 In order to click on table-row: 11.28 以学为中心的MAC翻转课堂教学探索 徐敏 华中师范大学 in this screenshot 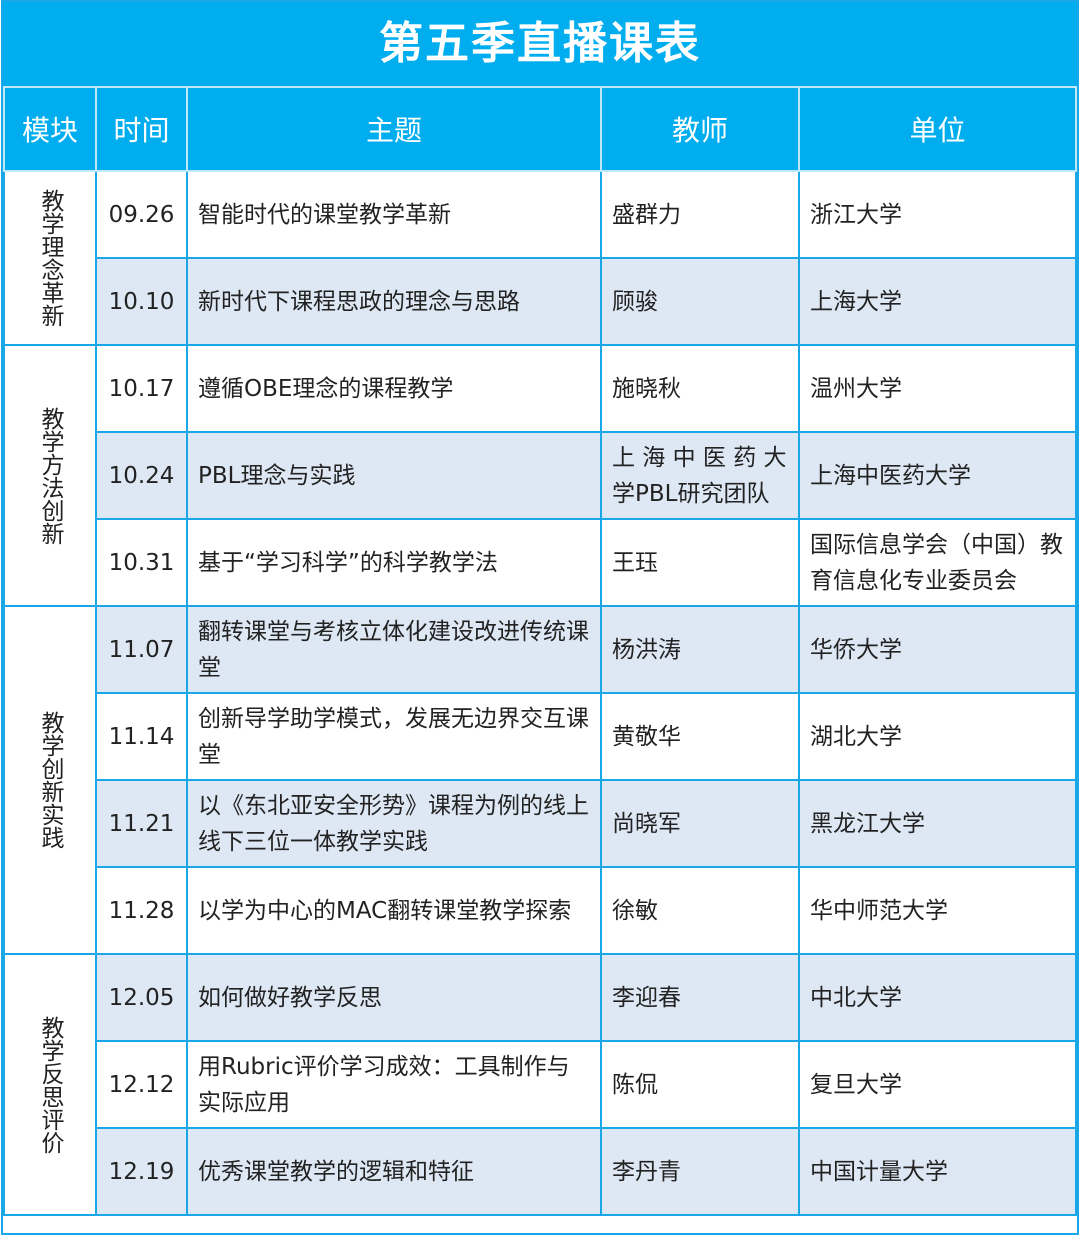, I will do `click(540, 910)`.